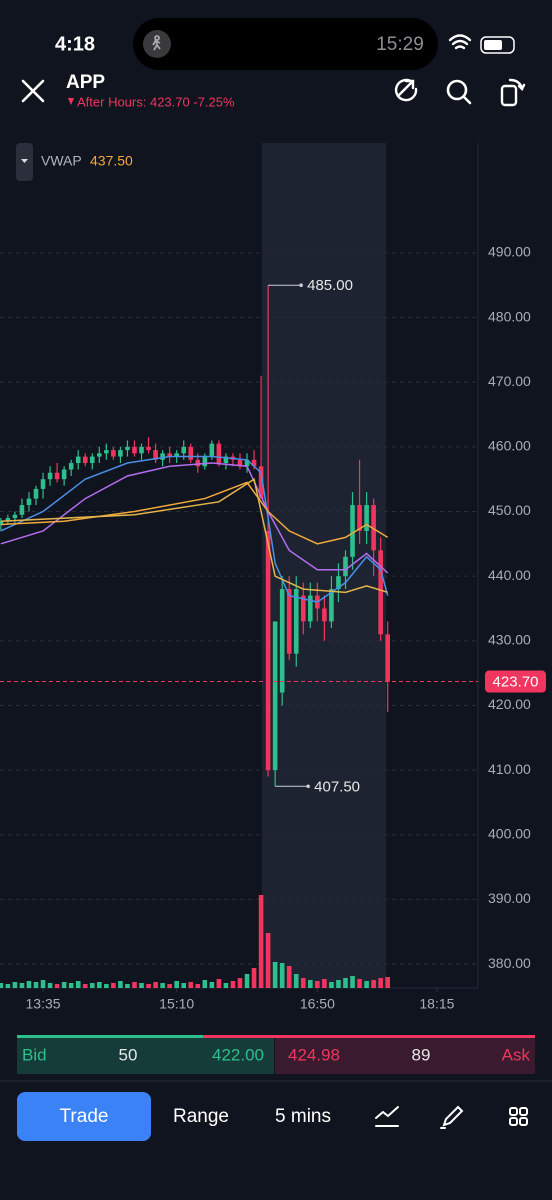 The height and width of the screenshot is (1200, 552). I want to click on y-tick-label: 450.00, so click(509, 510).